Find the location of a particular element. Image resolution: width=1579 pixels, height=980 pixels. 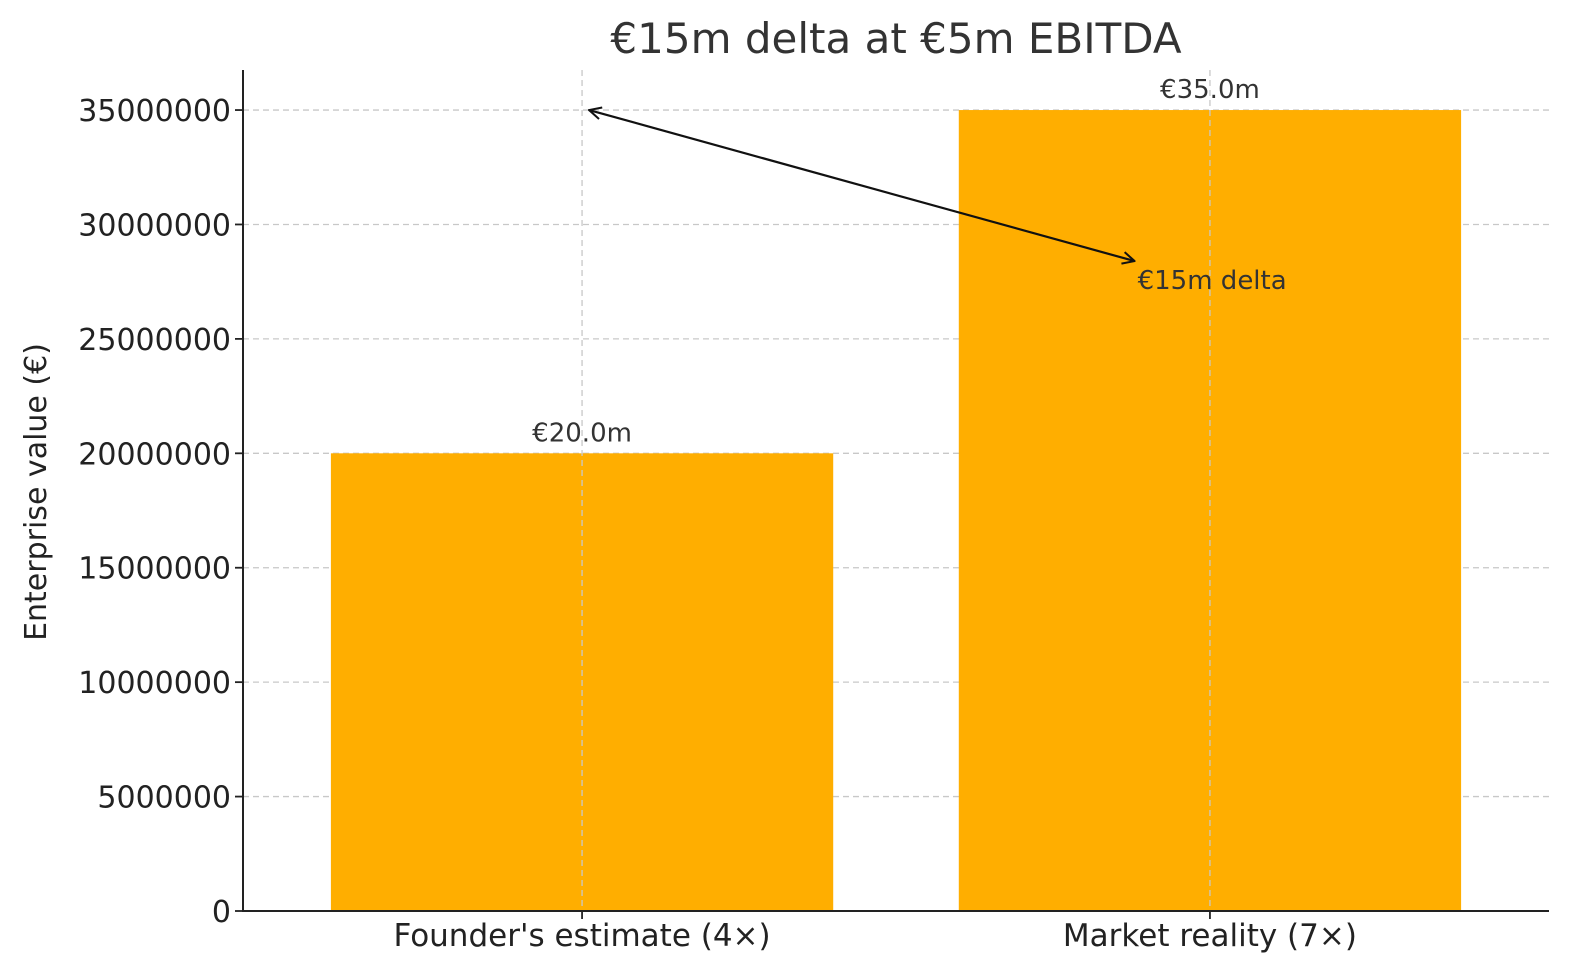

y-tick-label: 20000000 is located at coordinates (154, 454).